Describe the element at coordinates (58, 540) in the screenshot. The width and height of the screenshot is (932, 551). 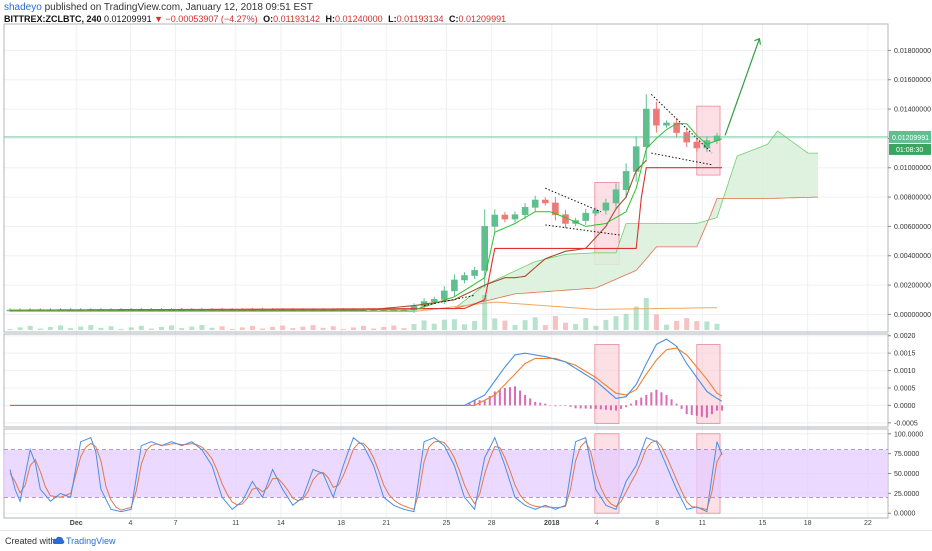
I see `cloud-logo-icon` at that location.